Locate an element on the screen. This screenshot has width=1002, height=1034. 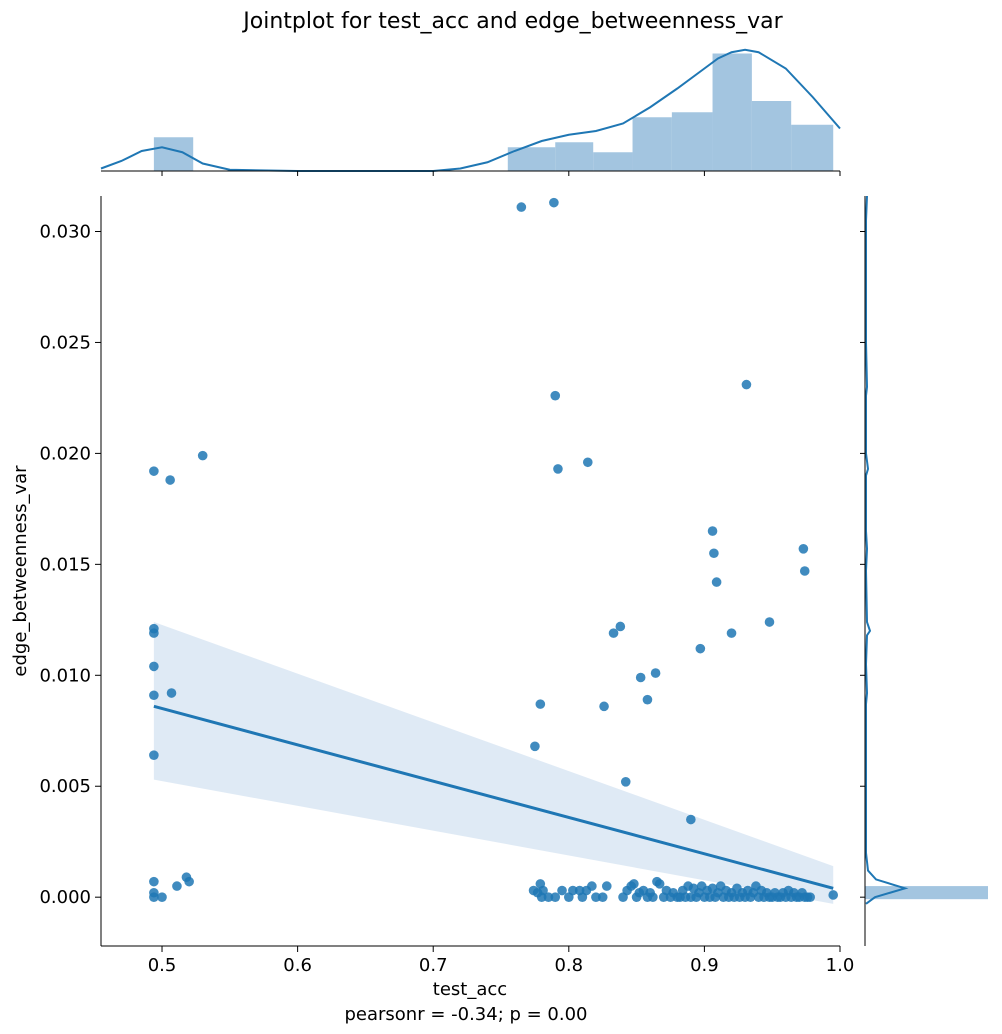
marginal-x-kde-curve is located at coordinates (470, 110).